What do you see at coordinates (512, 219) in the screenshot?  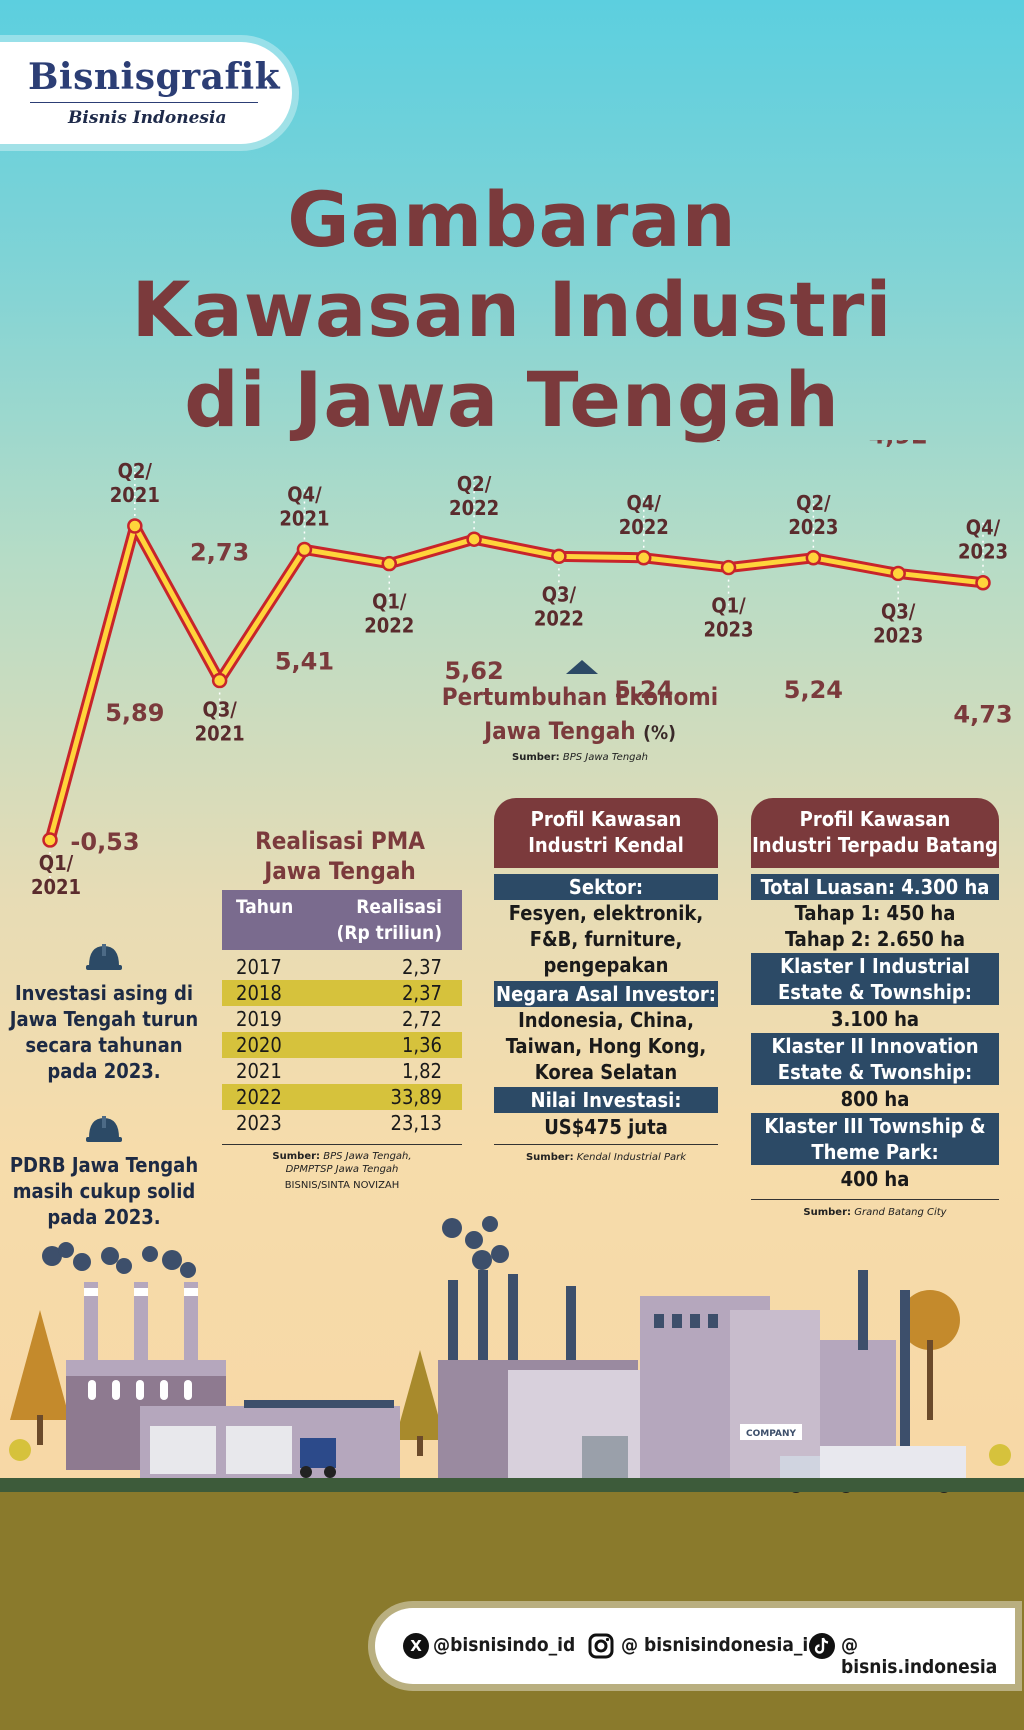 I see `page-title-line-1: Gambaran` at bounding box center [512, 219].